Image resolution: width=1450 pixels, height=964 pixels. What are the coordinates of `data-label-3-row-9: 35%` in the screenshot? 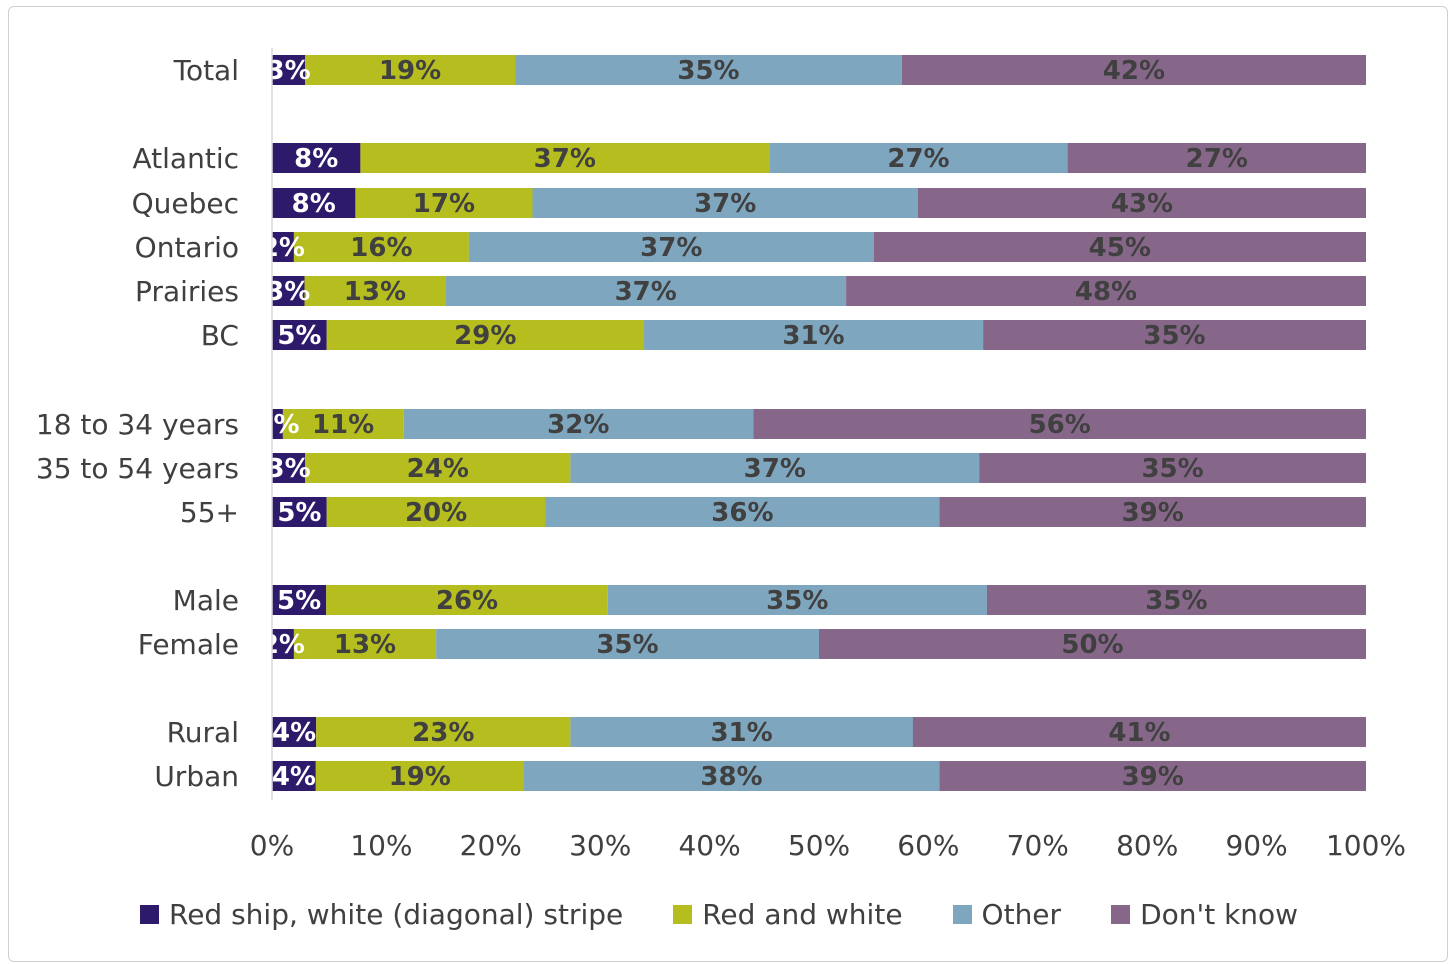 It's located at (1176, 601).